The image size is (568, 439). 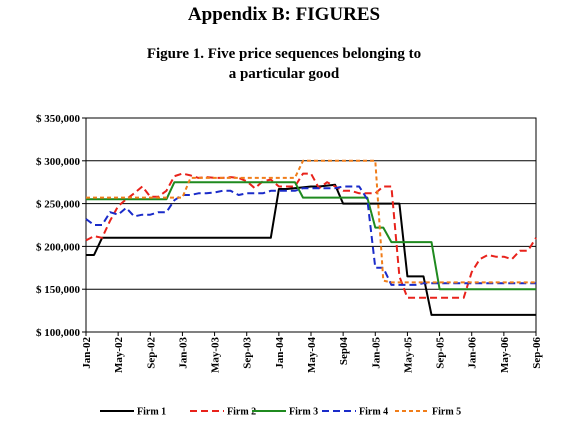 I want to click on legend-label-firm-5: Firm 5, so click(x=446, y=412).